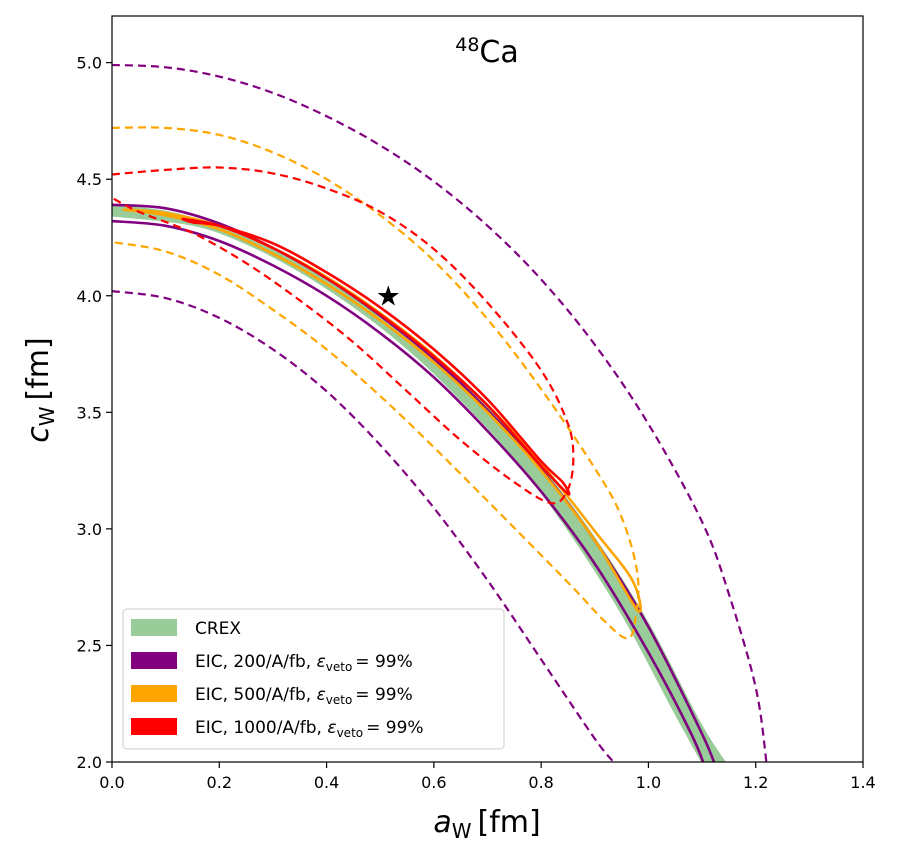 Image resolution: width=897 pixels, height=860 pixels. Describe the element at coordinates (487, 777) in the screenshot. I see `x-axis-ticks: 0.0 0.2 0.4 0.6 0.8 1.0 1.2 1.4` at that location.